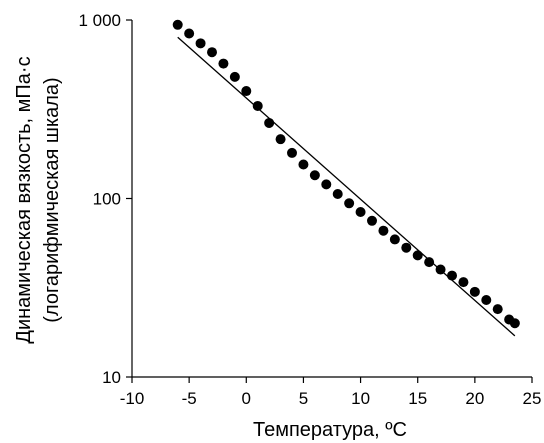  What do you see at coordinates (303, 398) in the screenshot?
I see `x-tick-label: 5` at bounding box center [303, 398].